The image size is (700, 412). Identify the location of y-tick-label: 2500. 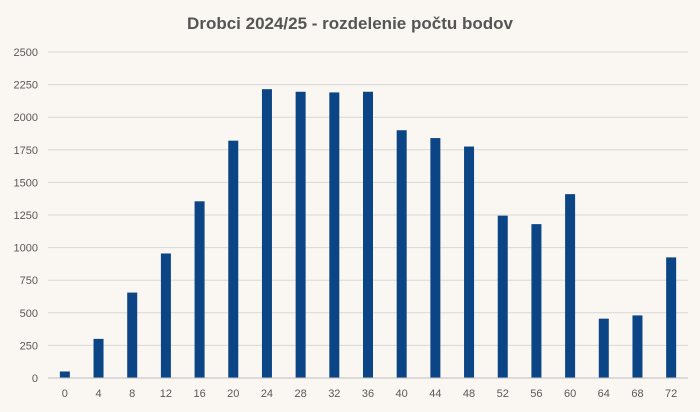
(26, 53).